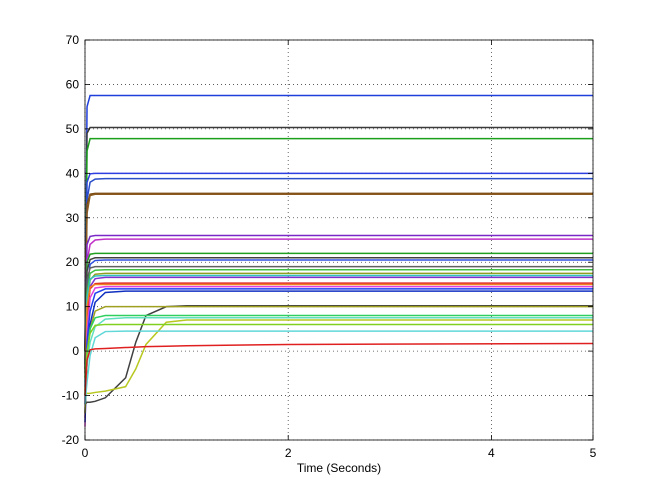  Describe the element at coordinates (593, 453) in the screenshot. I see `x-tick-label: 5` at that location.